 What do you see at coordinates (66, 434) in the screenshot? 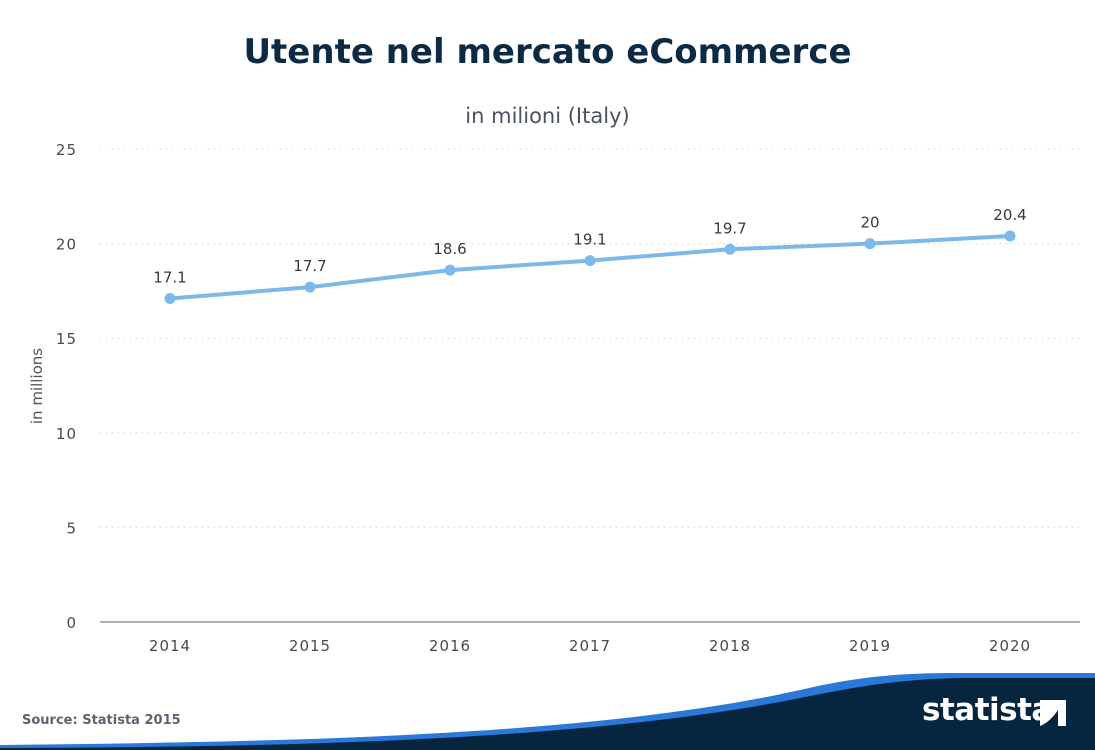
I see `y-tick-label: 10` at bounding box center [66, 434].